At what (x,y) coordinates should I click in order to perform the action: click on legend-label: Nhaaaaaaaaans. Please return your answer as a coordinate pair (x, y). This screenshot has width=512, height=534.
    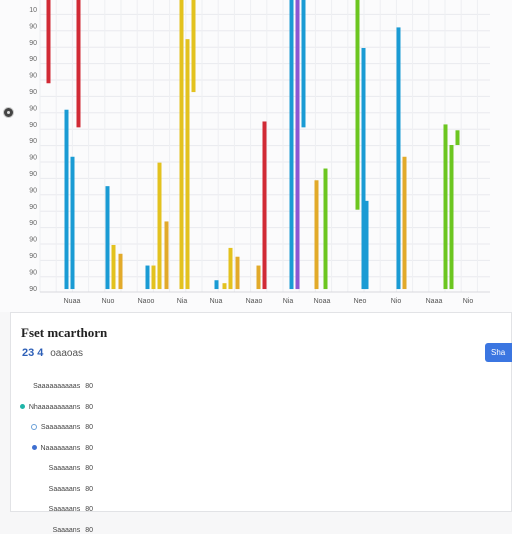
    Looking at the image, I should click on (54, 407).